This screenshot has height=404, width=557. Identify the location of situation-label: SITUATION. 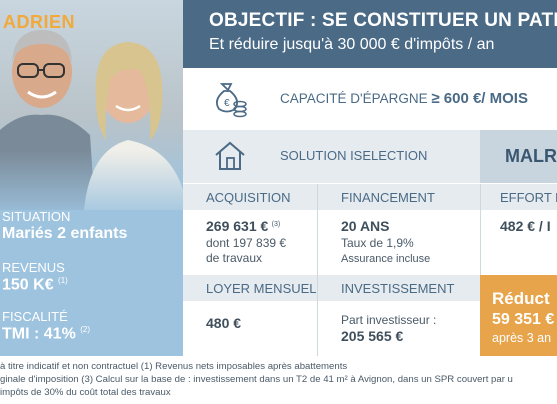
(36, 216).